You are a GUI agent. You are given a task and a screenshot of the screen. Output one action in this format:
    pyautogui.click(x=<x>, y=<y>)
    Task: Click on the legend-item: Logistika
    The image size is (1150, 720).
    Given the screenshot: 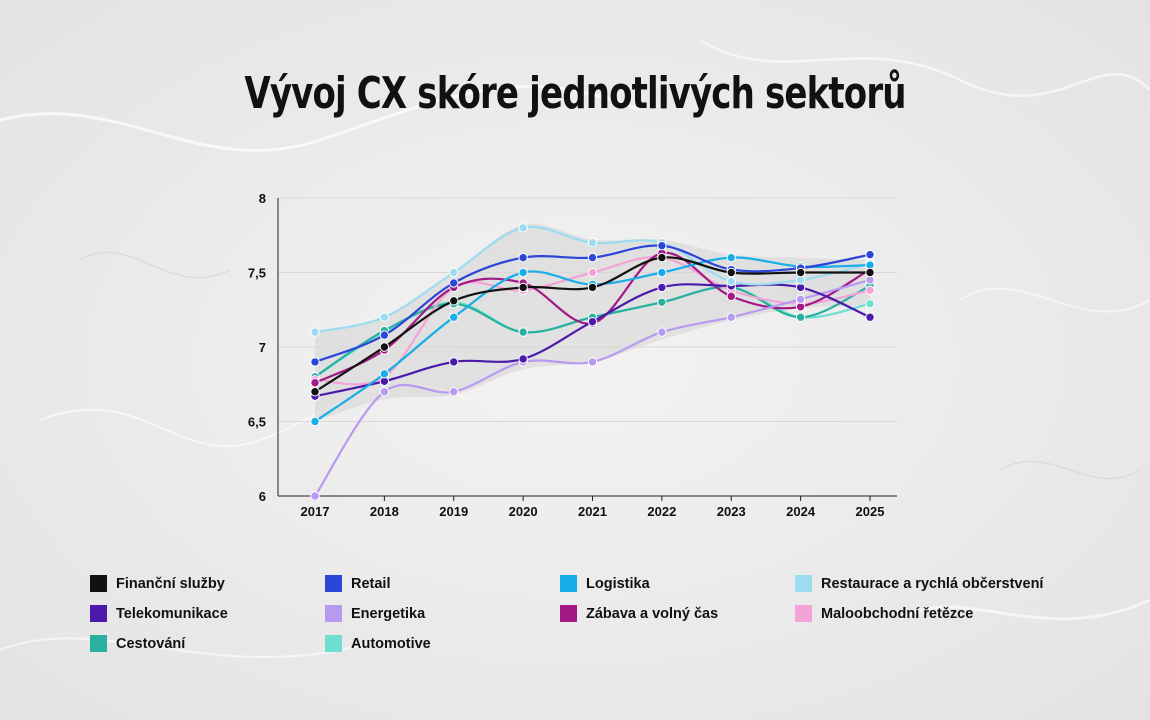 What is the action you would take?
    pyautogui.click(x=605, y=583)
    